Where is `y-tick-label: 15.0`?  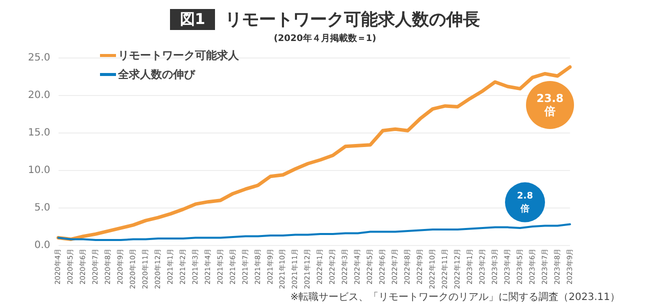
y-tick-label: 15.0 is located at coordinates (39, 133).